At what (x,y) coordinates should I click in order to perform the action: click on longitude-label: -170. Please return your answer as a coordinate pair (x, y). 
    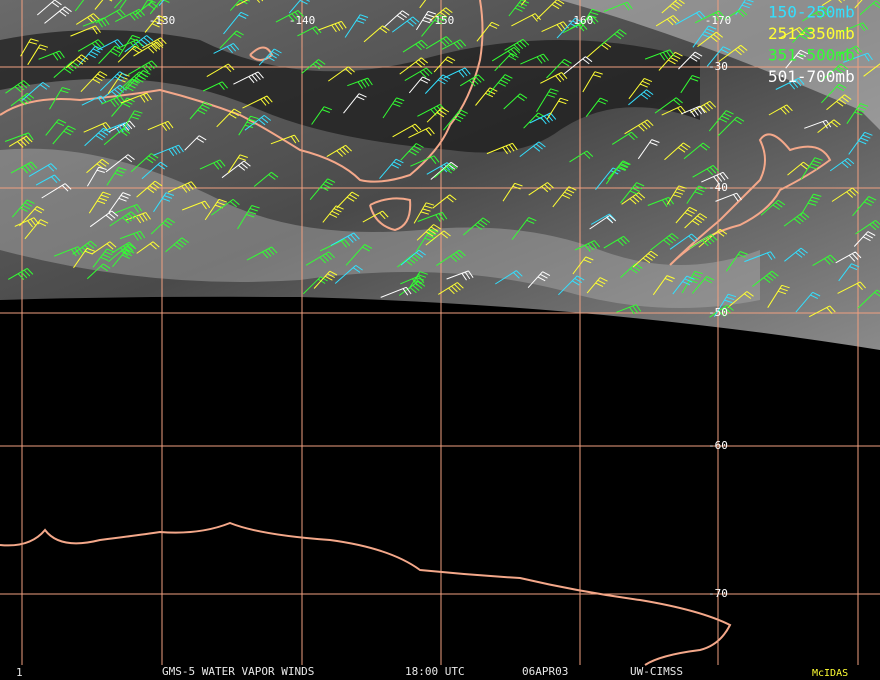
    Looking at the image, I should click on (718, 20).